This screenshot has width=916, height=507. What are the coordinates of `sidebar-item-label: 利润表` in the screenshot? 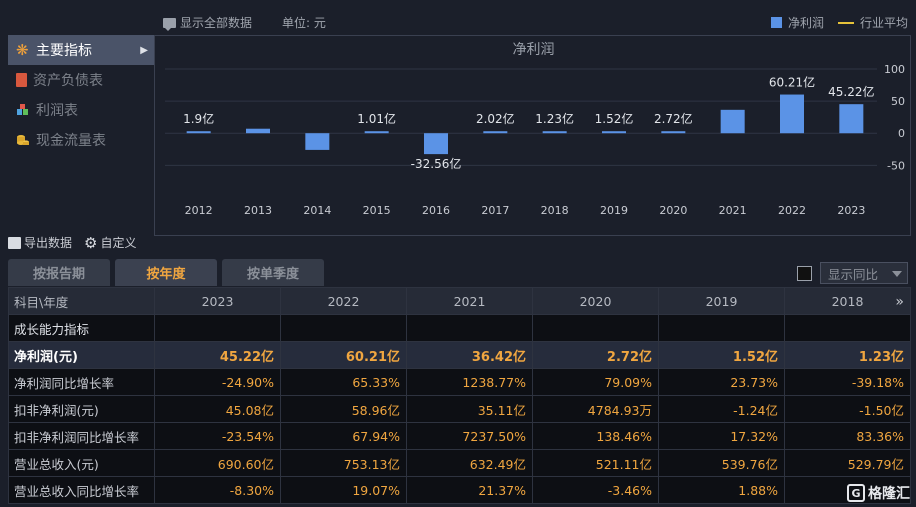 It's located at (57, 111).